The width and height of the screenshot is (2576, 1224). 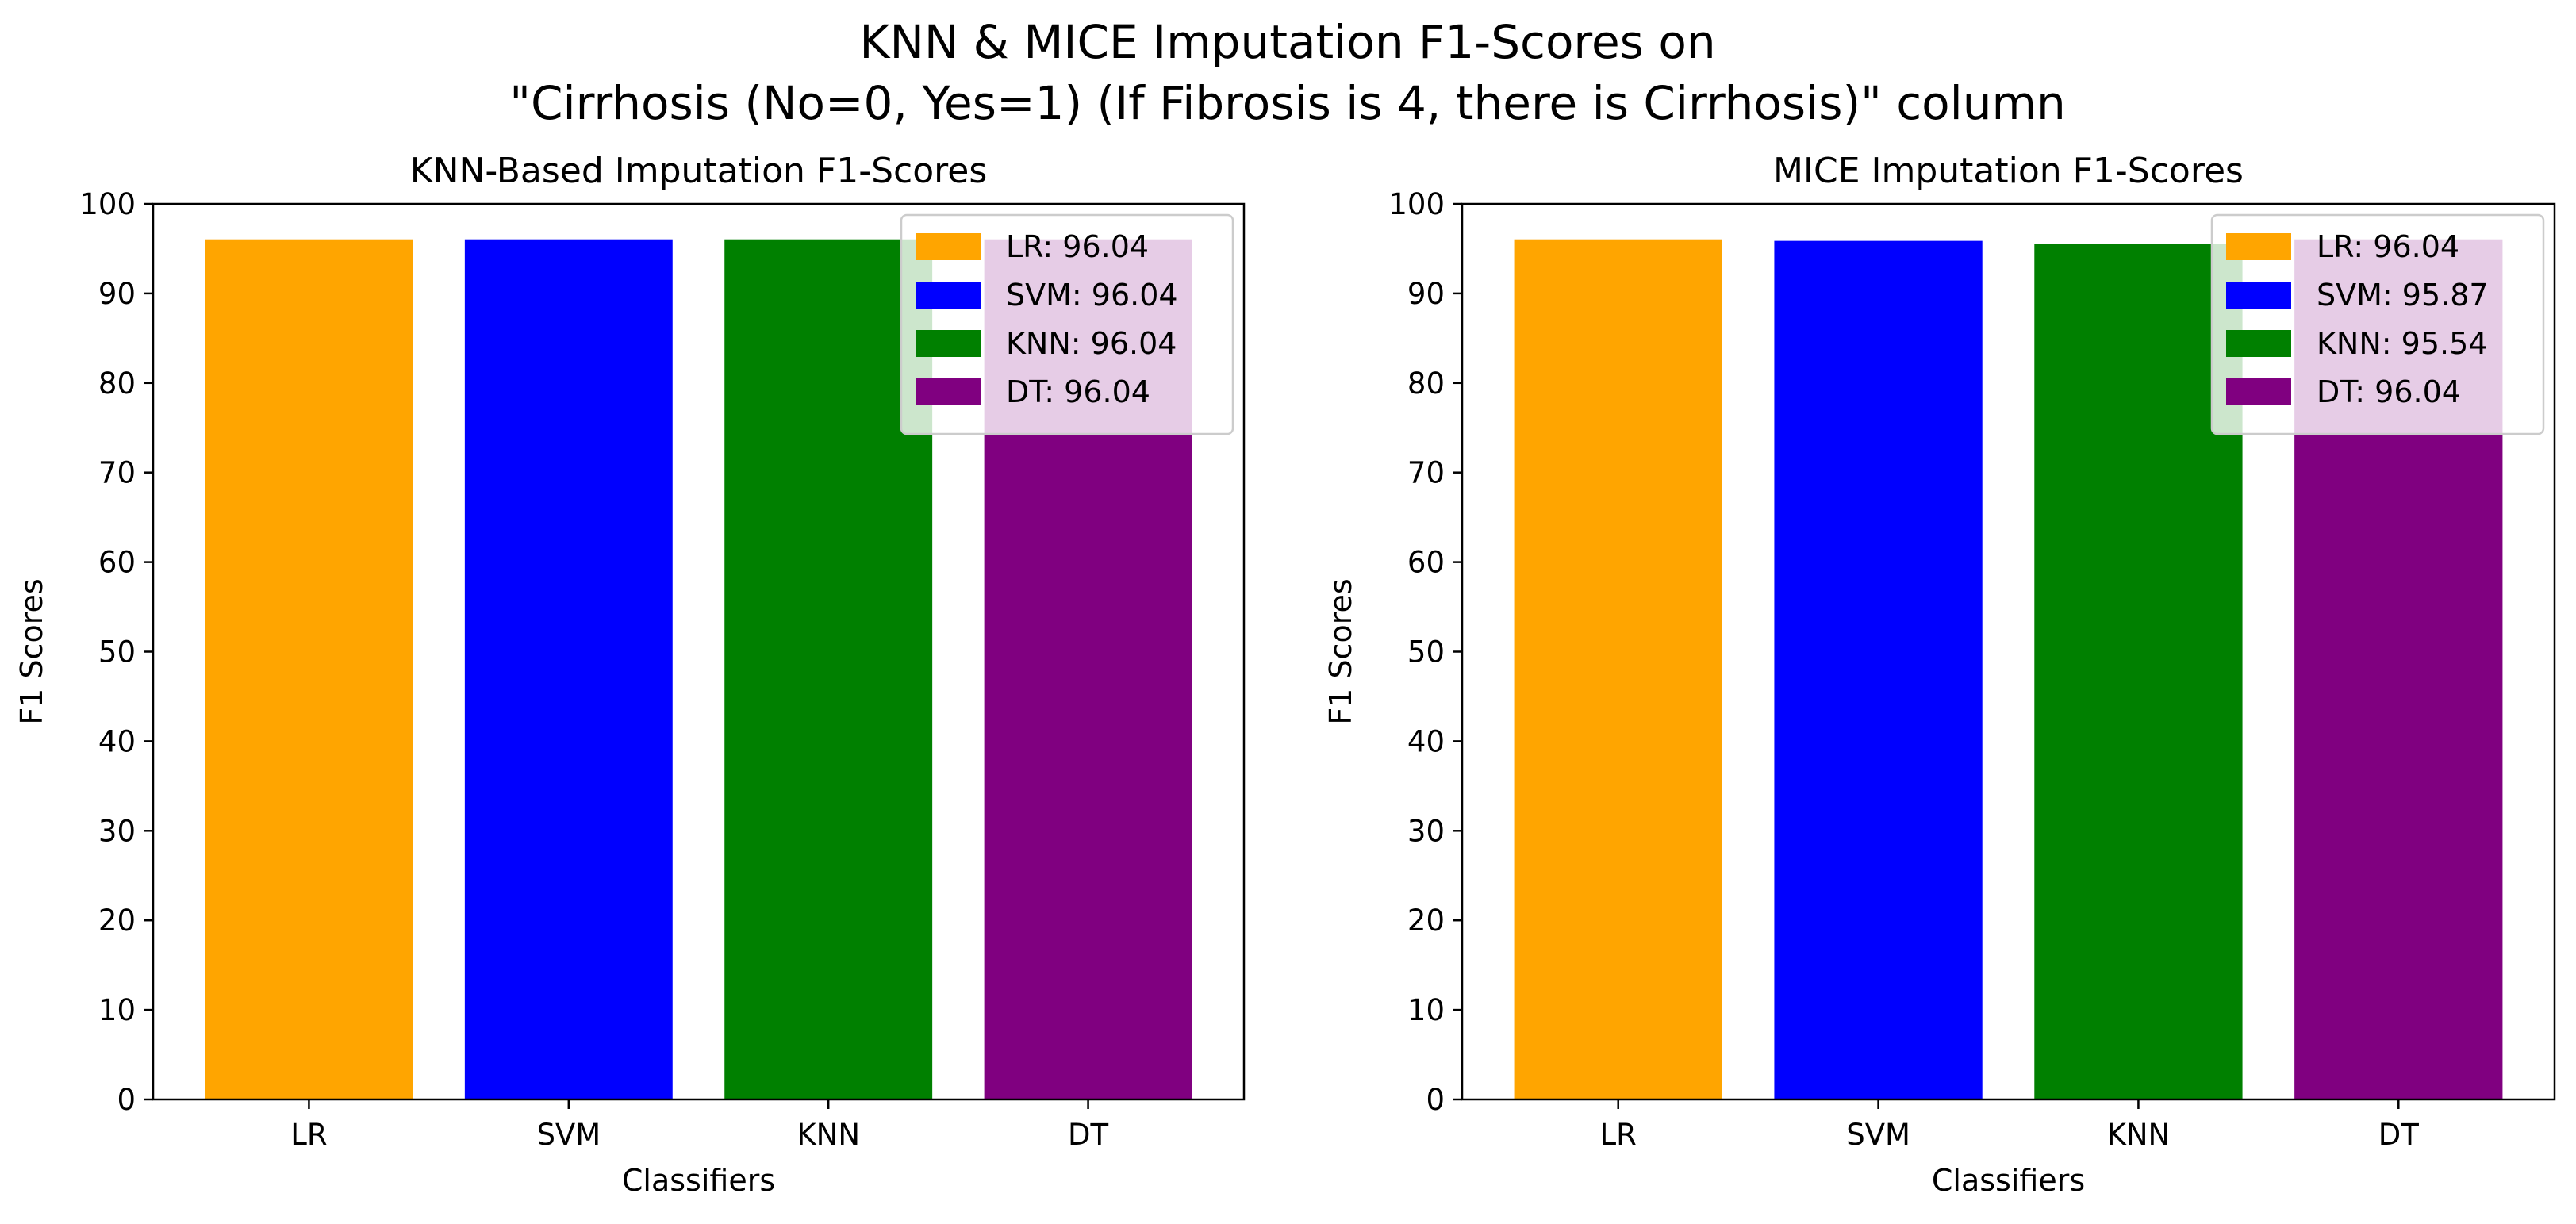 What do you see at coordinates (1088, 1135) in the screenshot?
I see `chart-knn-xtick-label: DT` at bounding box center [1088, 1135].